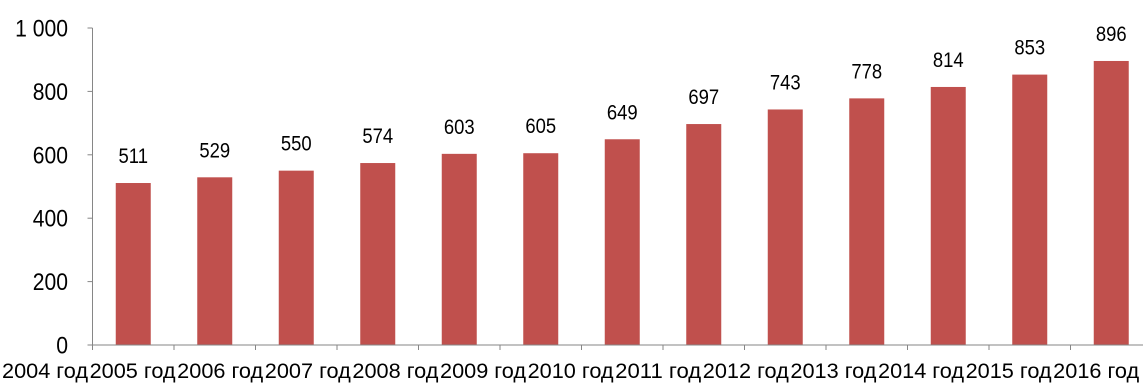 The image size is (1145, 385). Describe the element at coordinates (296, 144) in the screenshot. I see `data-label-2006: 550` at that location.